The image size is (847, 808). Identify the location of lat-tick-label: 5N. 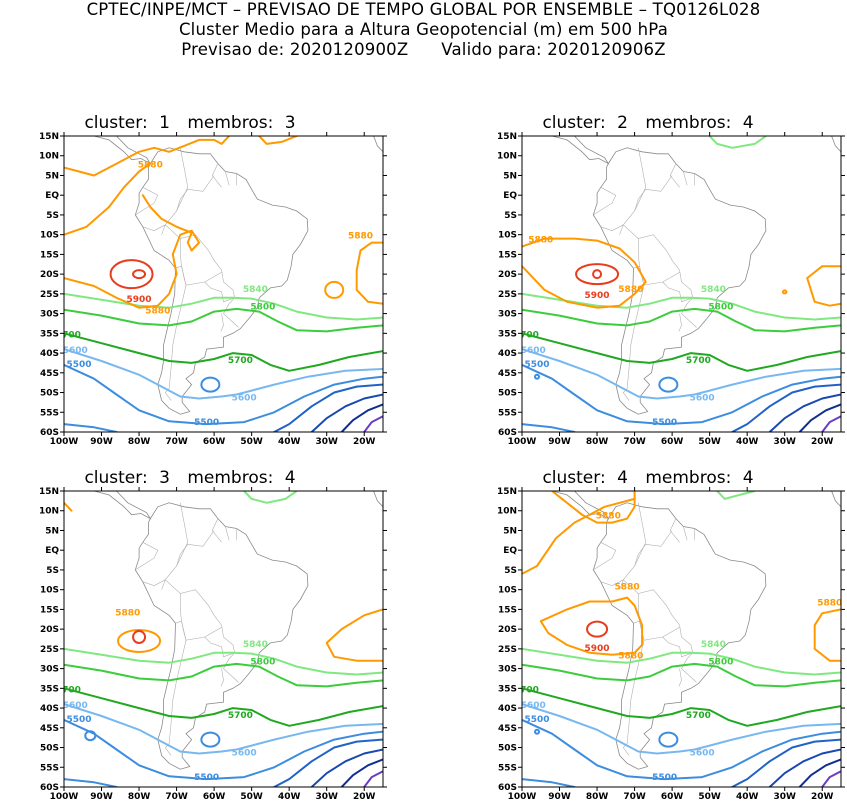
(52, 531).